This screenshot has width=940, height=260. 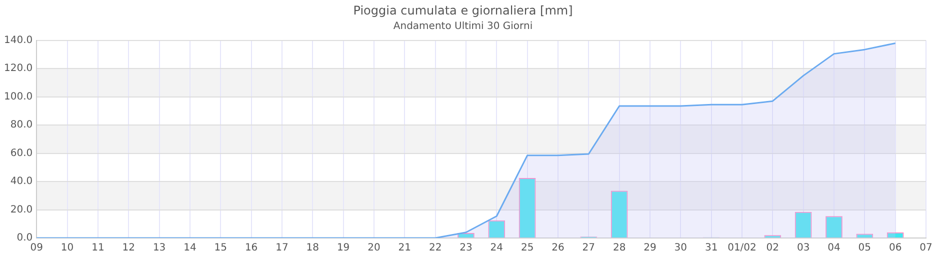 I want to click on x-tick-label: 28, so click(x=619, y=248).